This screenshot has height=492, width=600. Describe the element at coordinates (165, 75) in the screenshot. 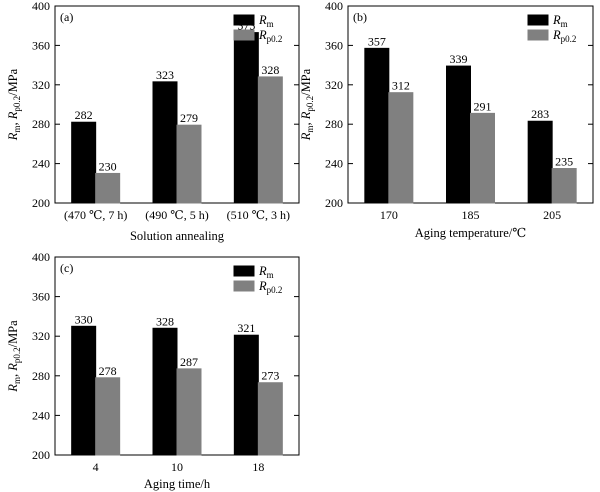

I see `data-label: 323` at that location.